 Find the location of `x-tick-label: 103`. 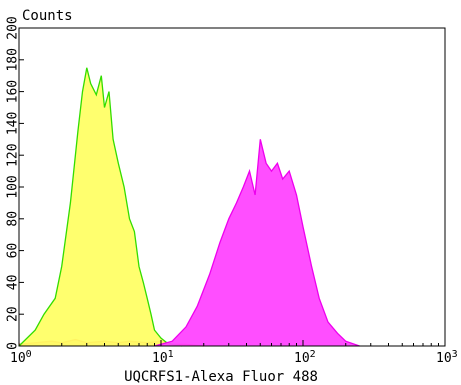

x-tick-label: 103 is located at coordinates (447, 357).